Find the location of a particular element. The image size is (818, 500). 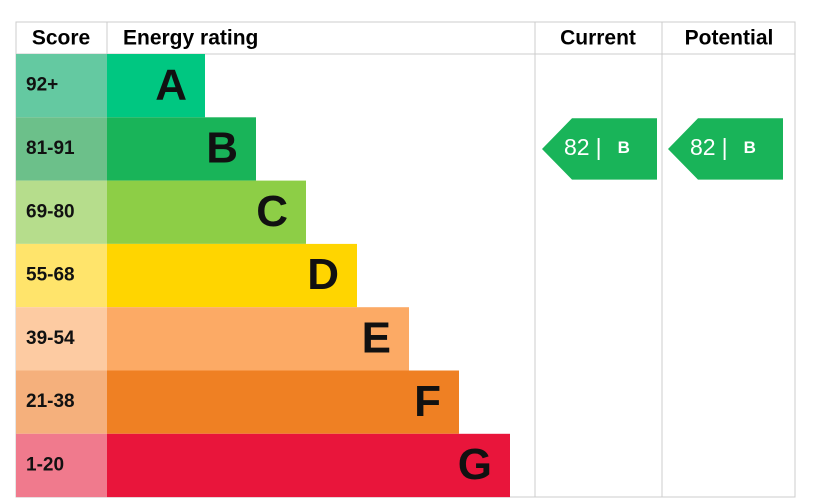

rating-letter: E is located at coordinates (376, 337).